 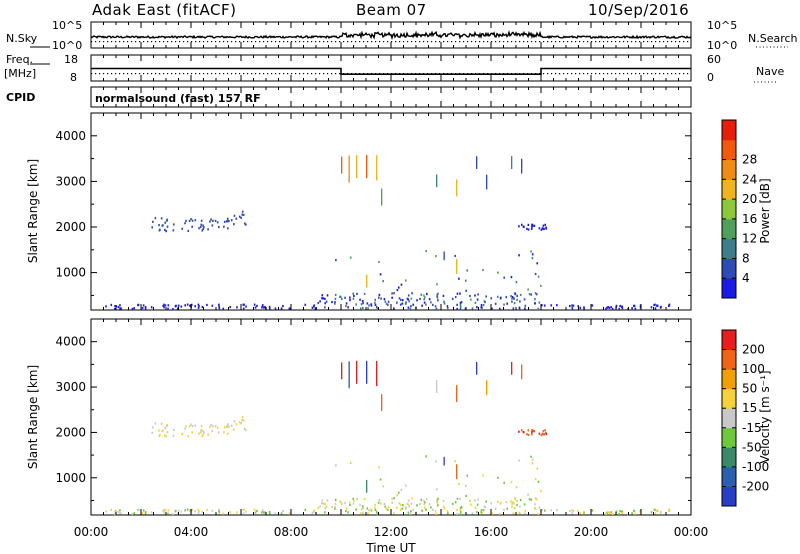 What do you see at coordinates (70, 181) in the screenshot?
I see `y-tick-label: 3000` at bounding box center [70, 181].